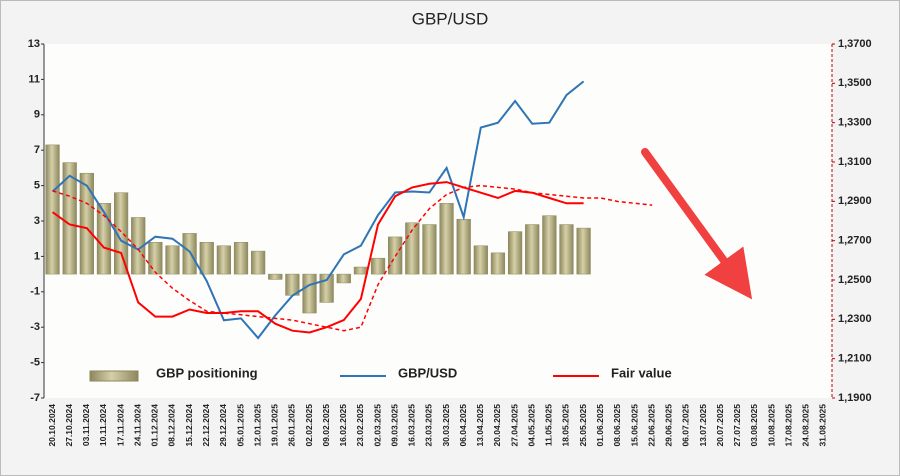 The width and height of the screenshot is (900, 476). What do you see at coordinates (823, 425) in the screenshot?
I see `x-tick-label: 31.08.2025` at bounding box center [823, 425].